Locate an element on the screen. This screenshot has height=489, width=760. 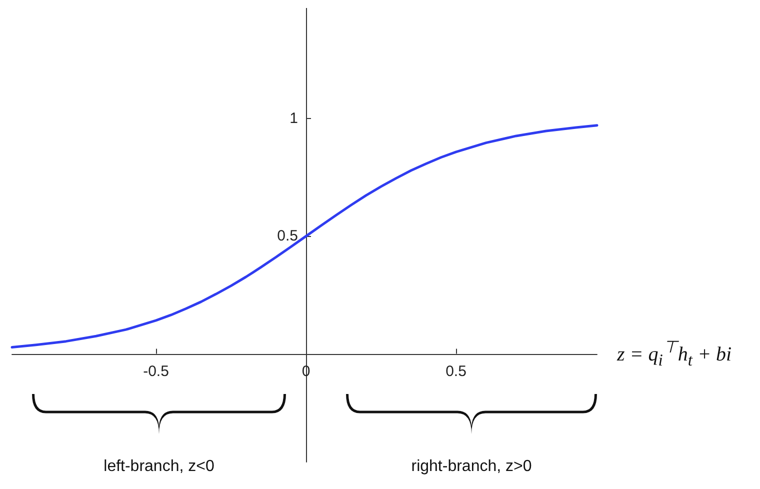
annotation: left-branch, z<0 is located at coordinates (159, 467).